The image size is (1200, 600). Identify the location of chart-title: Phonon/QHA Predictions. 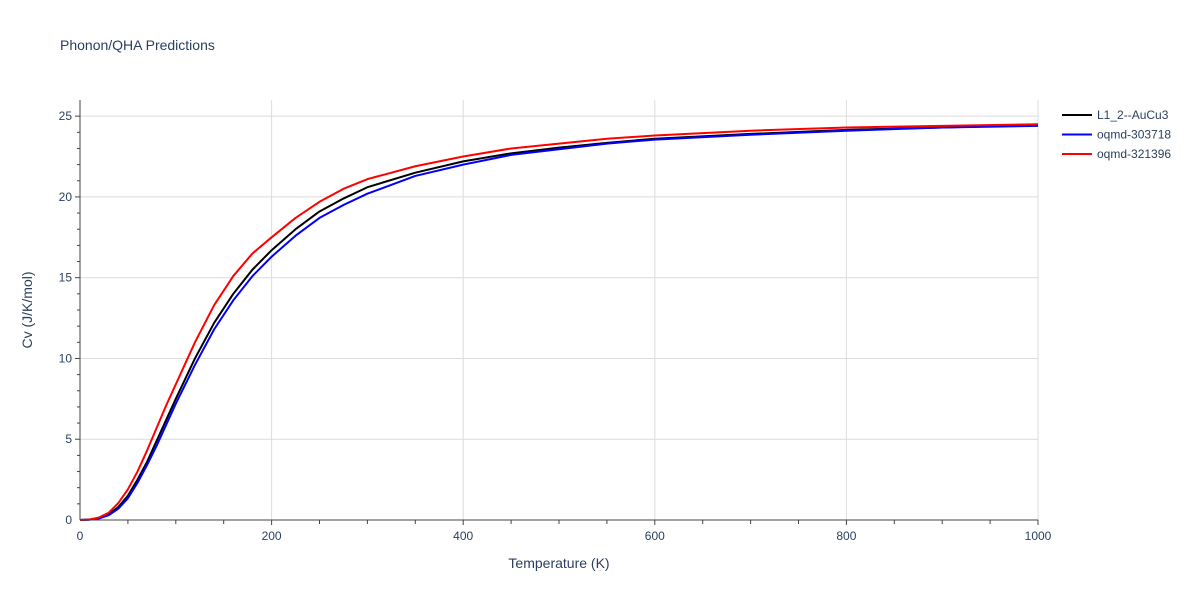
(137, 45).